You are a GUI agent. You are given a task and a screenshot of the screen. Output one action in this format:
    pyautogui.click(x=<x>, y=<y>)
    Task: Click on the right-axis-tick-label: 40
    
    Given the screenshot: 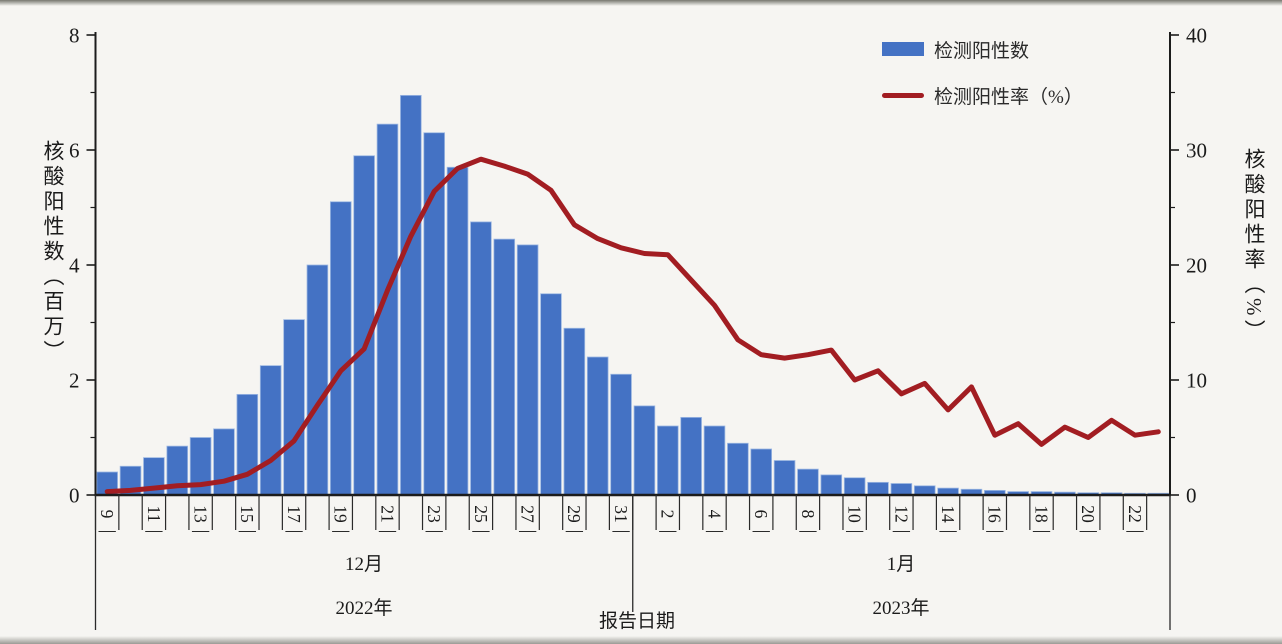 What is the action you would take?
    pyautogui.click(x=1196, y=35)
    